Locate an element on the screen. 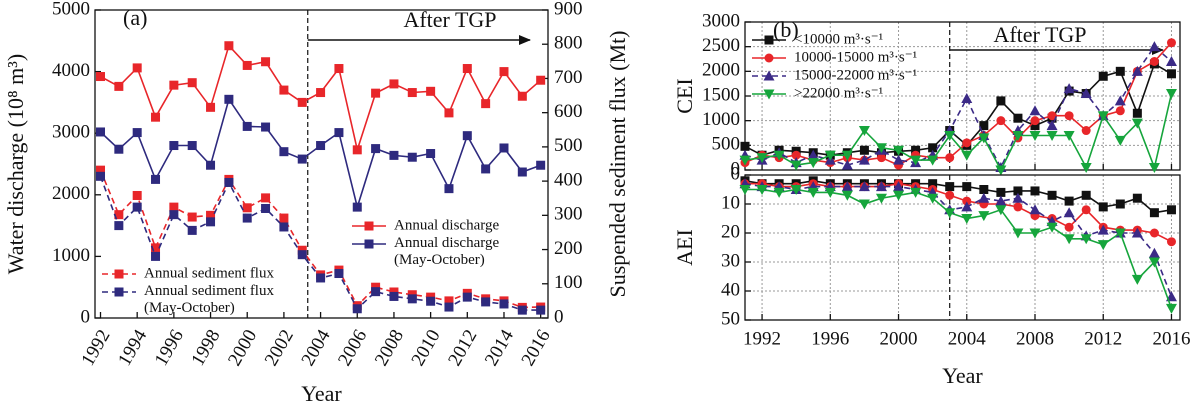  y2-tick-label: 300 is located at coordinates (568, 214).